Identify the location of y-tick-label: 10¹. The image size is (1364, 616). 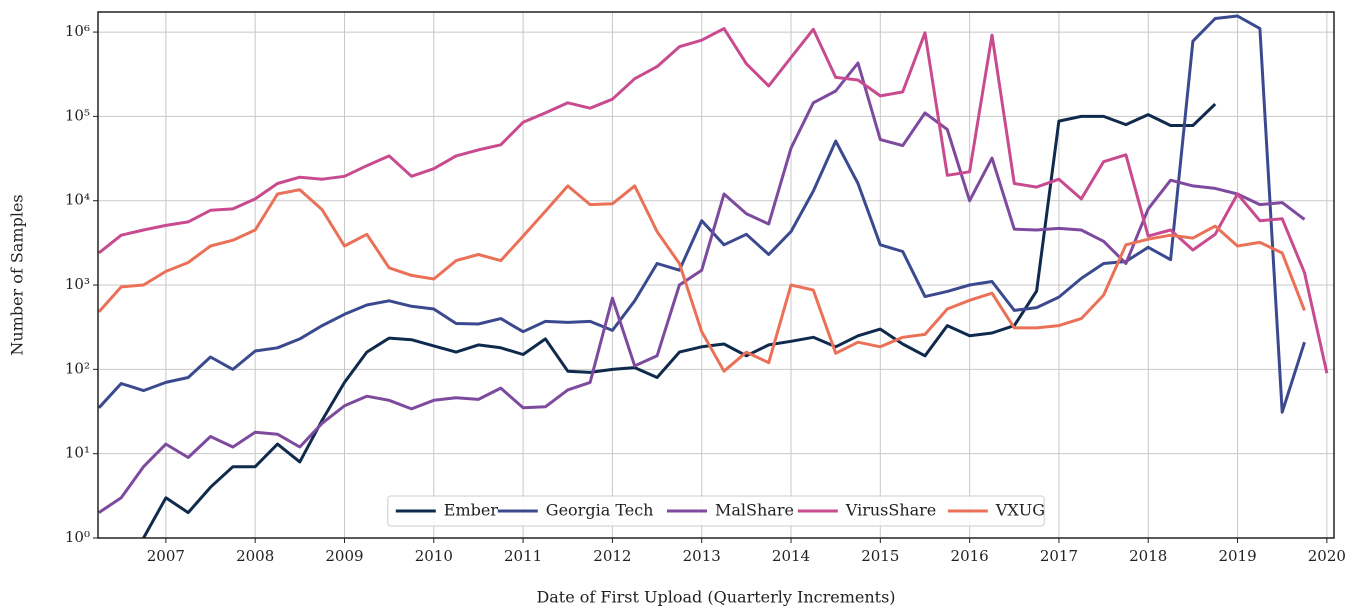
(77, 453).